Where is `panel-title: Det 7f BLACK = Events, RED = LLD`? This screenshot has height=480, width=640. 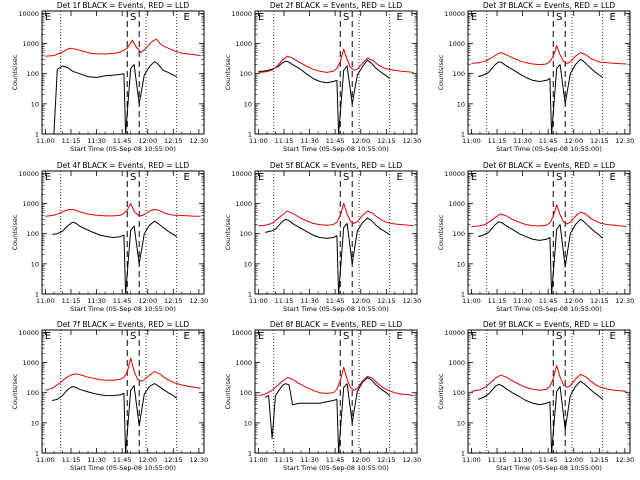
panel-title: Det 7f BLACK = Events, RED = LLD is located at coordinates (123, 324).